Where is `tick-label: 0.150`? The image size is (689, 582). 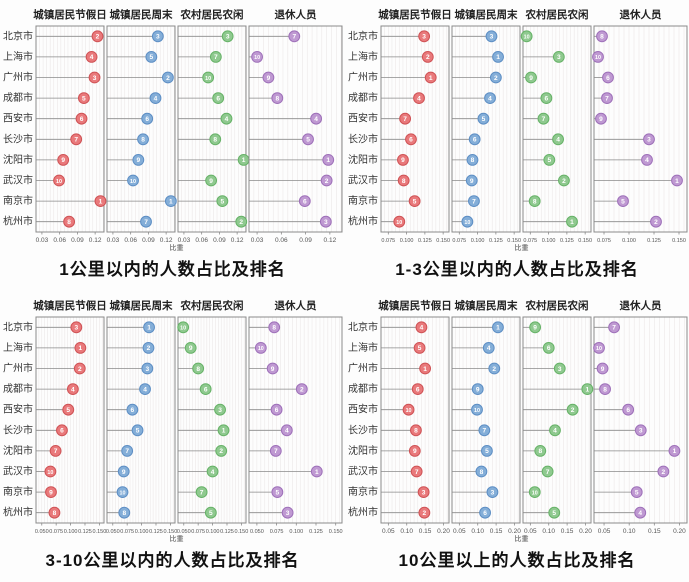 tick-label: 0.150 is located at coordinates (679, 241).